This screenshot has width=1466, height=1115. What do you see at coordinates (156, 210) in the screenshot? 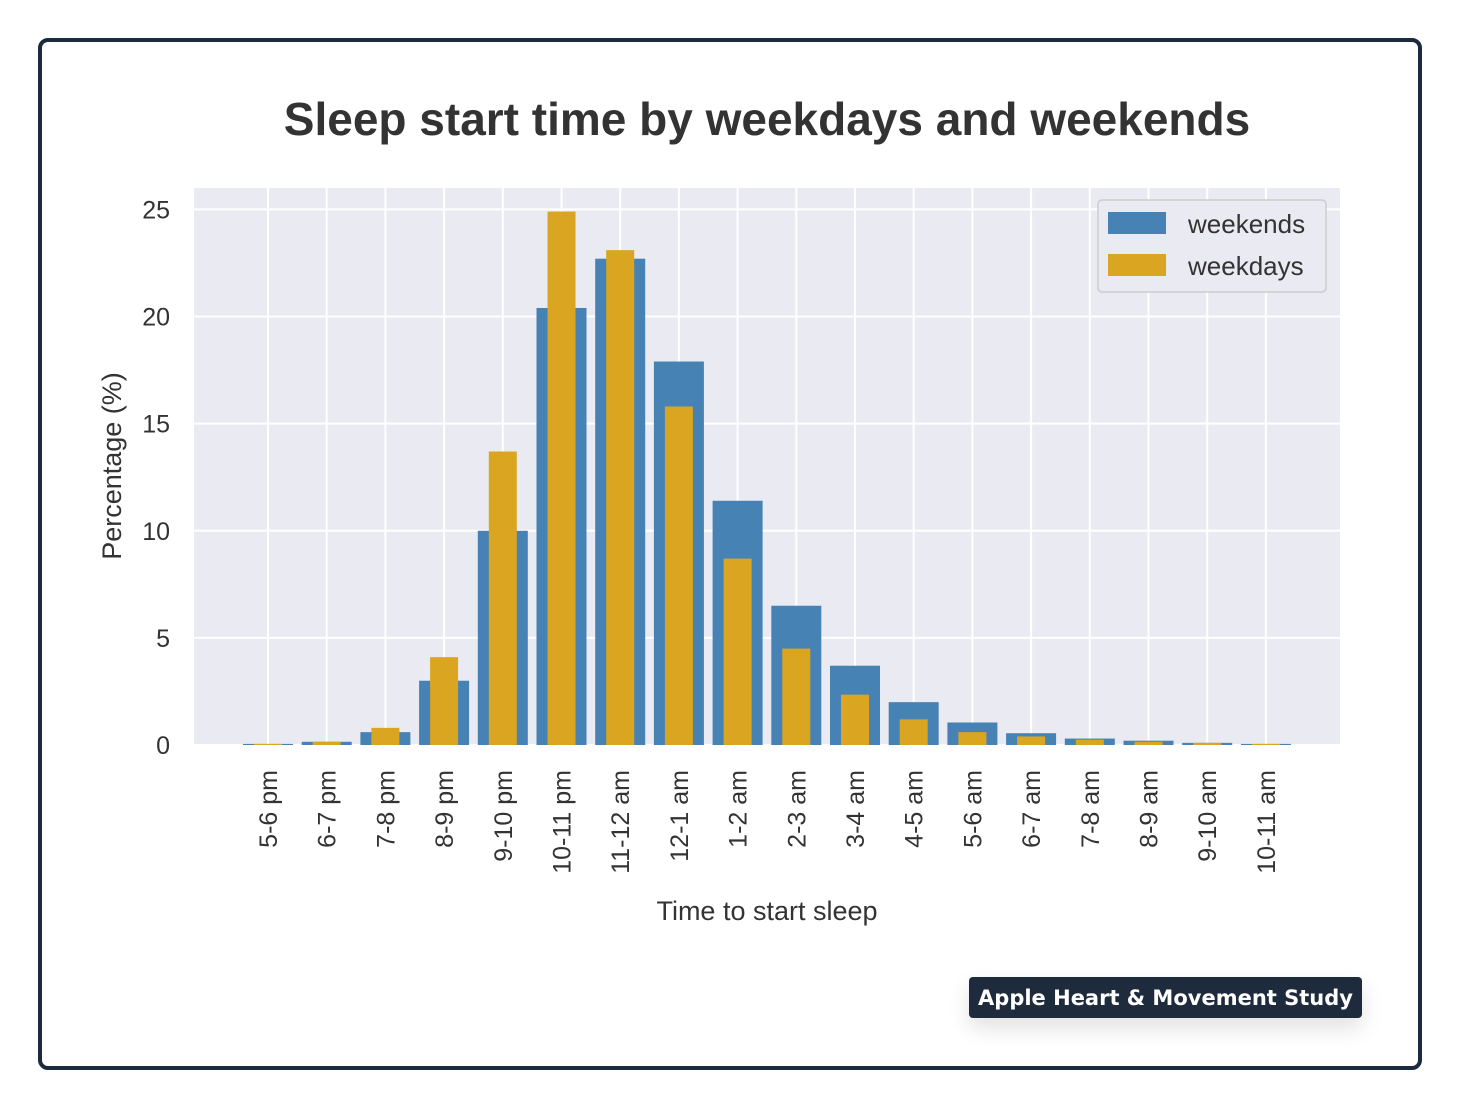
I see `y-tick-label: 25` at bounding box center [156, 210].